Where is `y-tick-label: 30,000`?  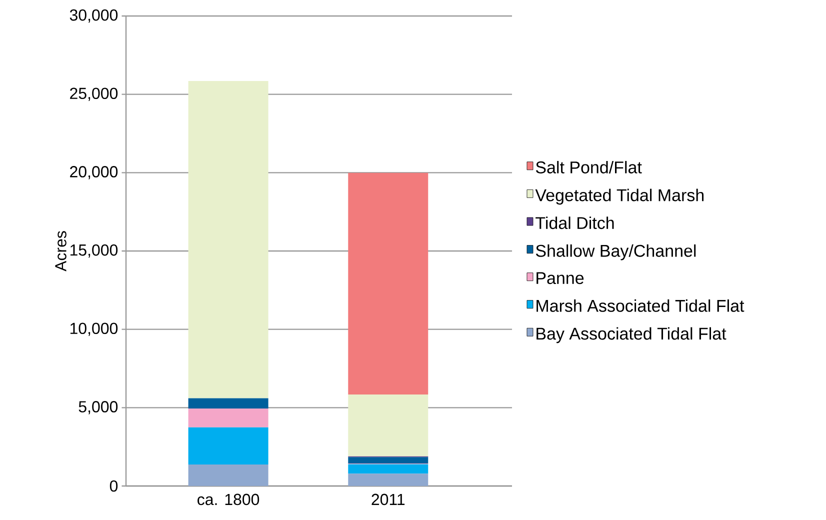 y-tick-label: 30,000 is located at coordinates (94, 16).